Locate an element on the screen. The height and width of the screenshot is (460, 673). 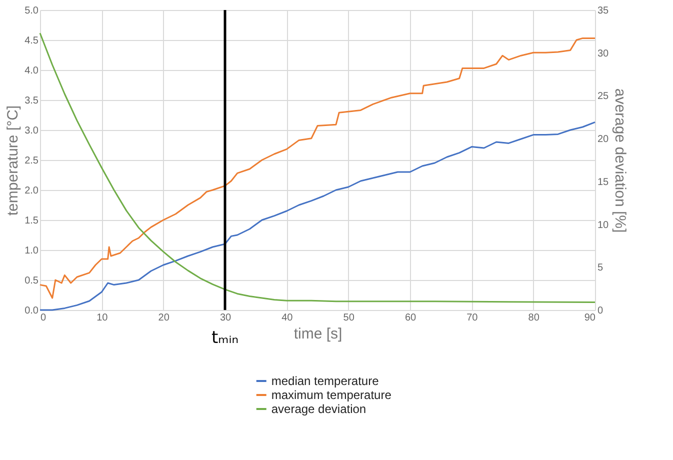
y-tick-label: 0.5 is located at coordinates (31, 281).